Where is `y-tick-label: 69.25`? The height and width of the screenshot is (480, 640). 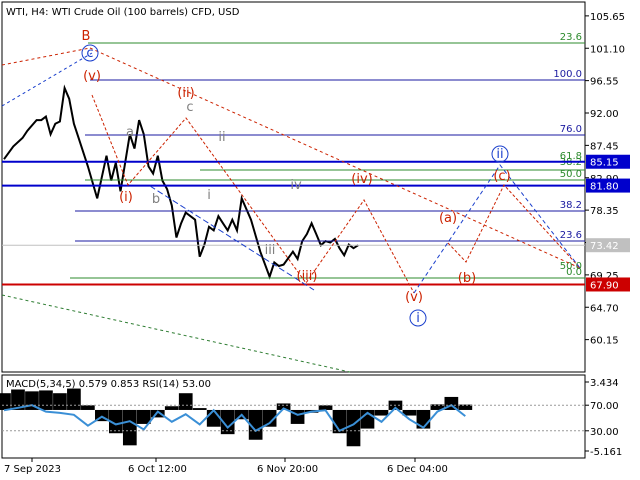
y-tick-label: 69.25 is located at coordinates (604, 276).